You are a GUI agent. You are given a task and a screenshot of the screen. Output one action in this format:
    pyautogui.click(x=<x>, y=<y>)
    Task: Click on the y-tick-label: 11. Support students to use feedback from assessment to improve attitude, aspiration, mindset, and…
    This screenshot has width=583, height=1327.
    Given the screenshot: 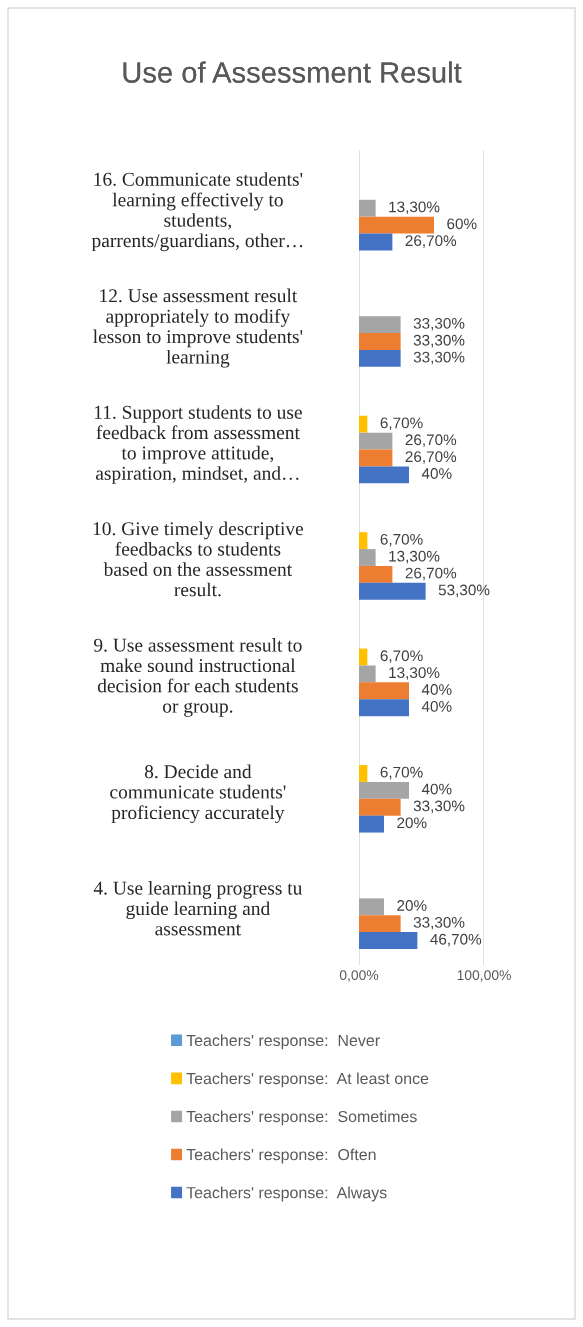 What is the action you would take?
    pyautogui.click(x=198, y=444)
    